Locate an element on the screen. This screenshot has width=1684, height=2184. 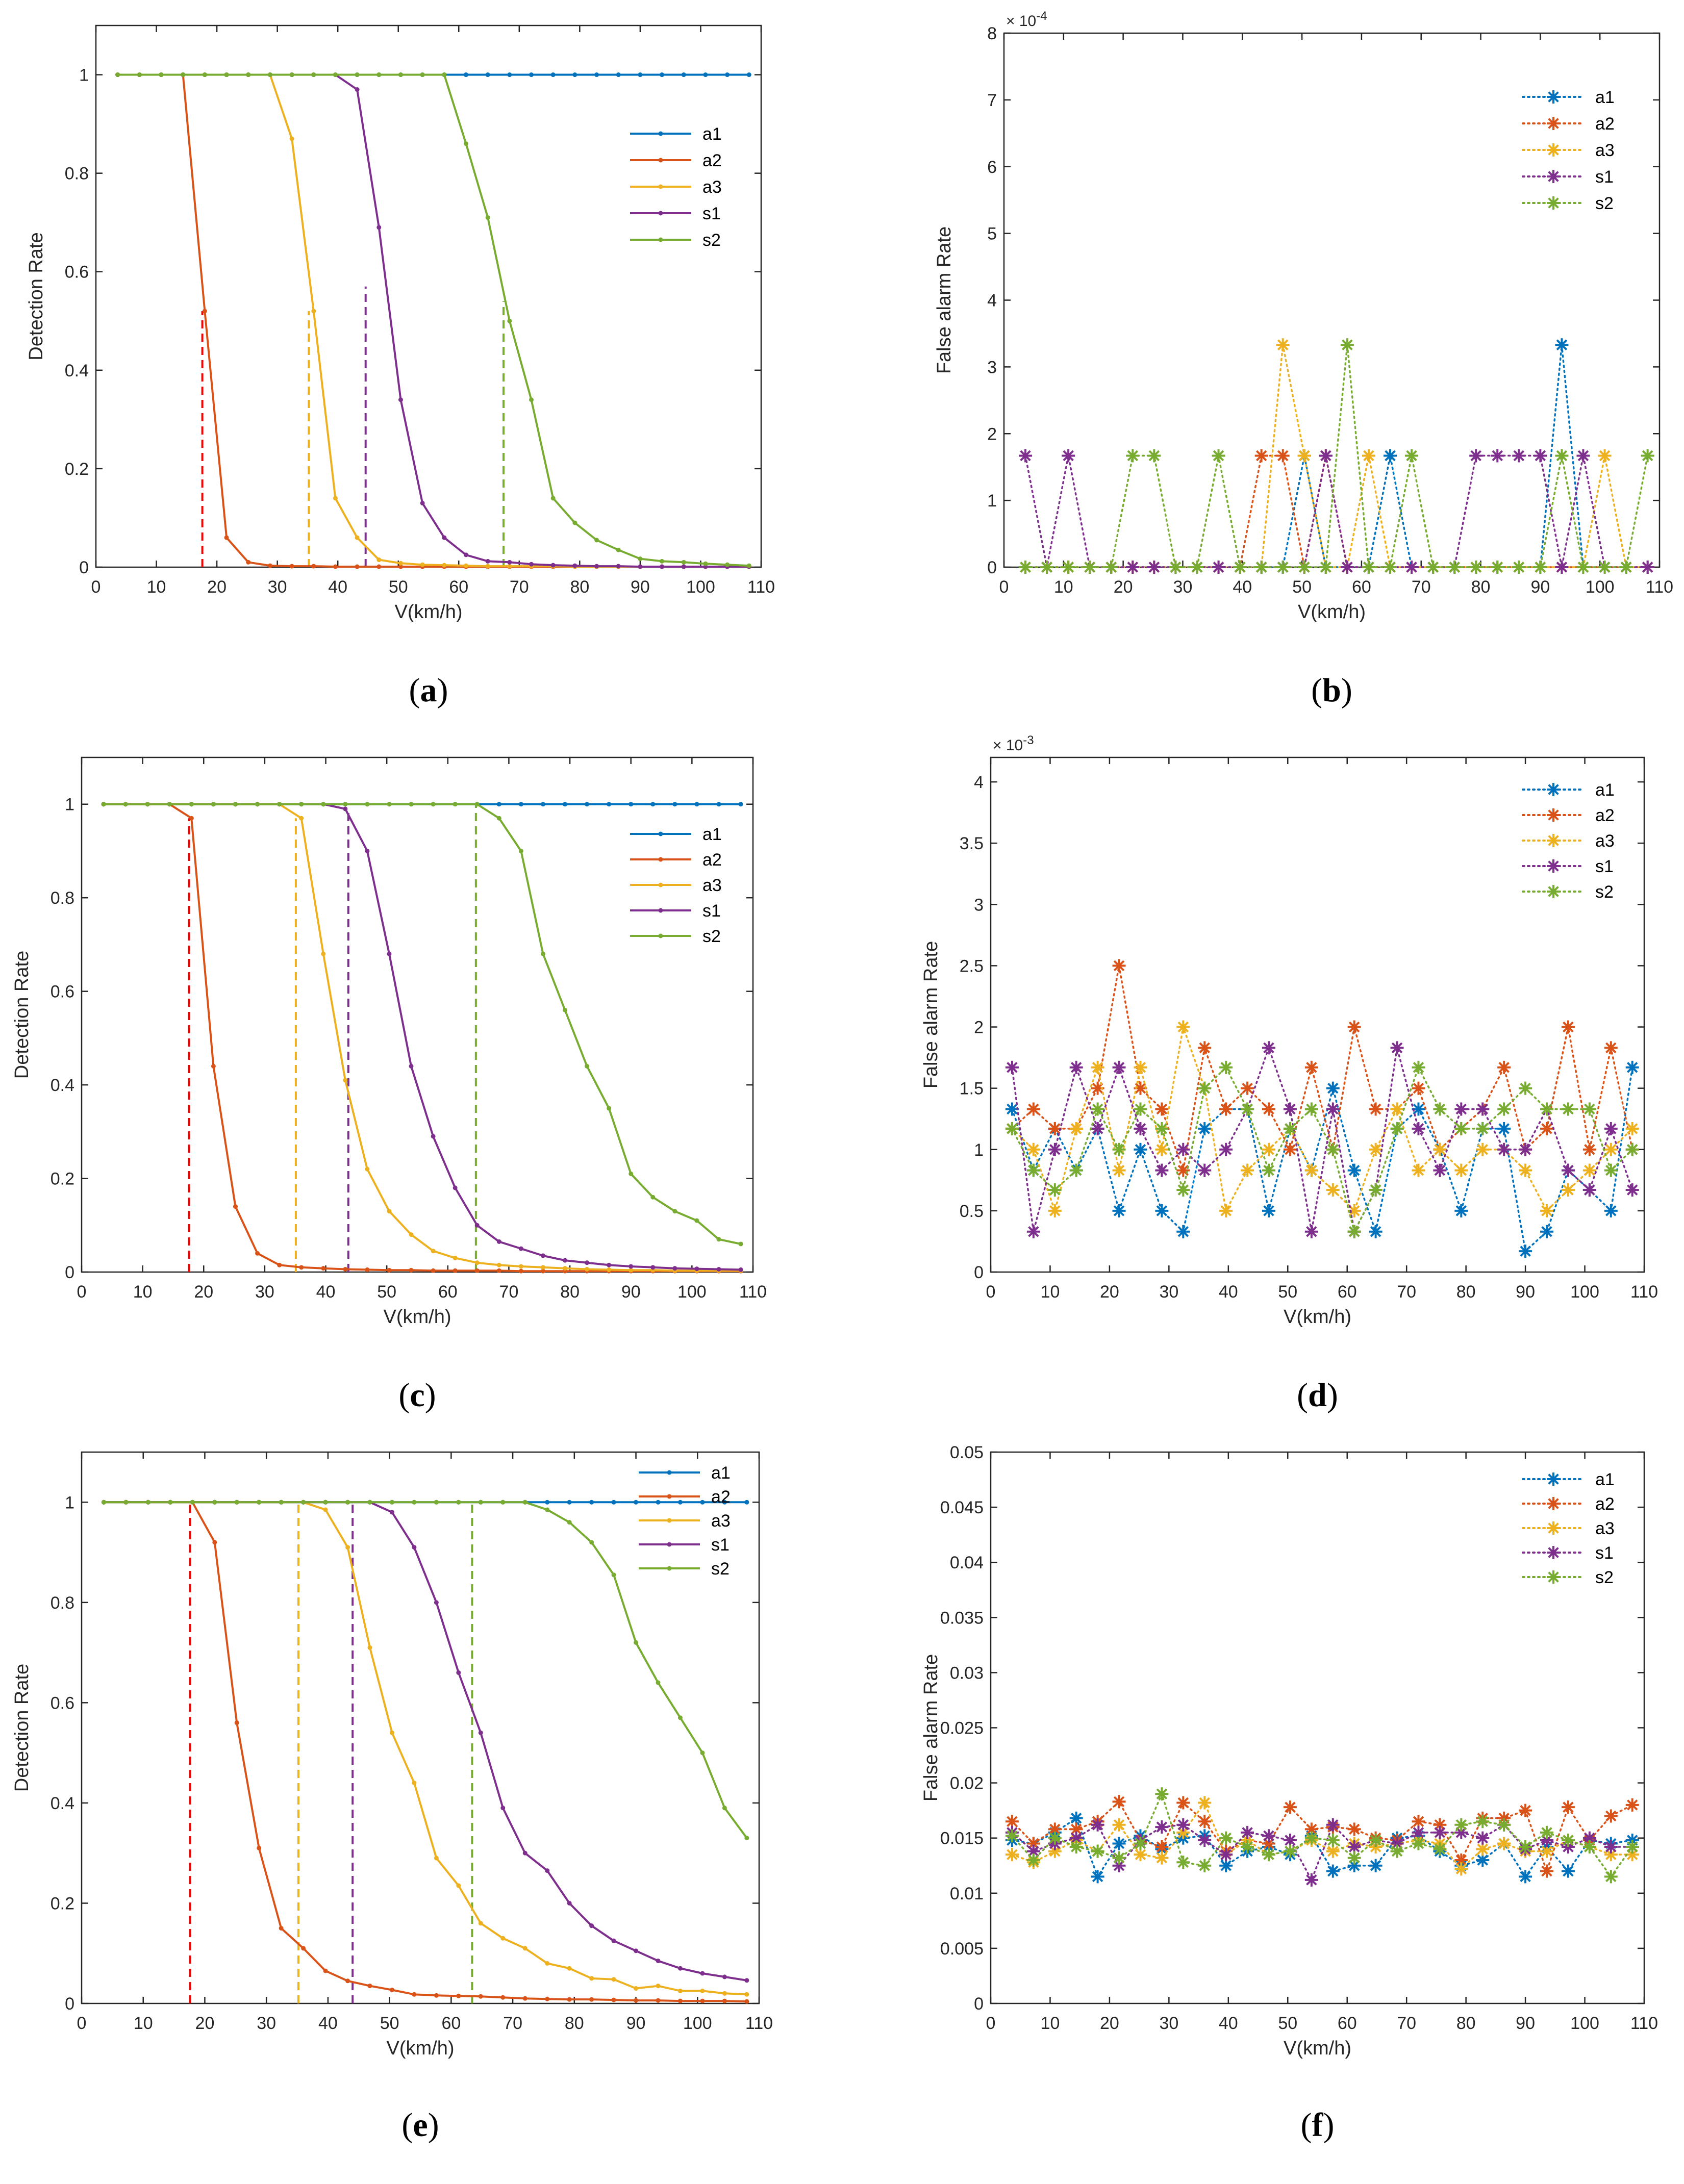
x-tick-label: 70 is located at coordinates (1422, 587).